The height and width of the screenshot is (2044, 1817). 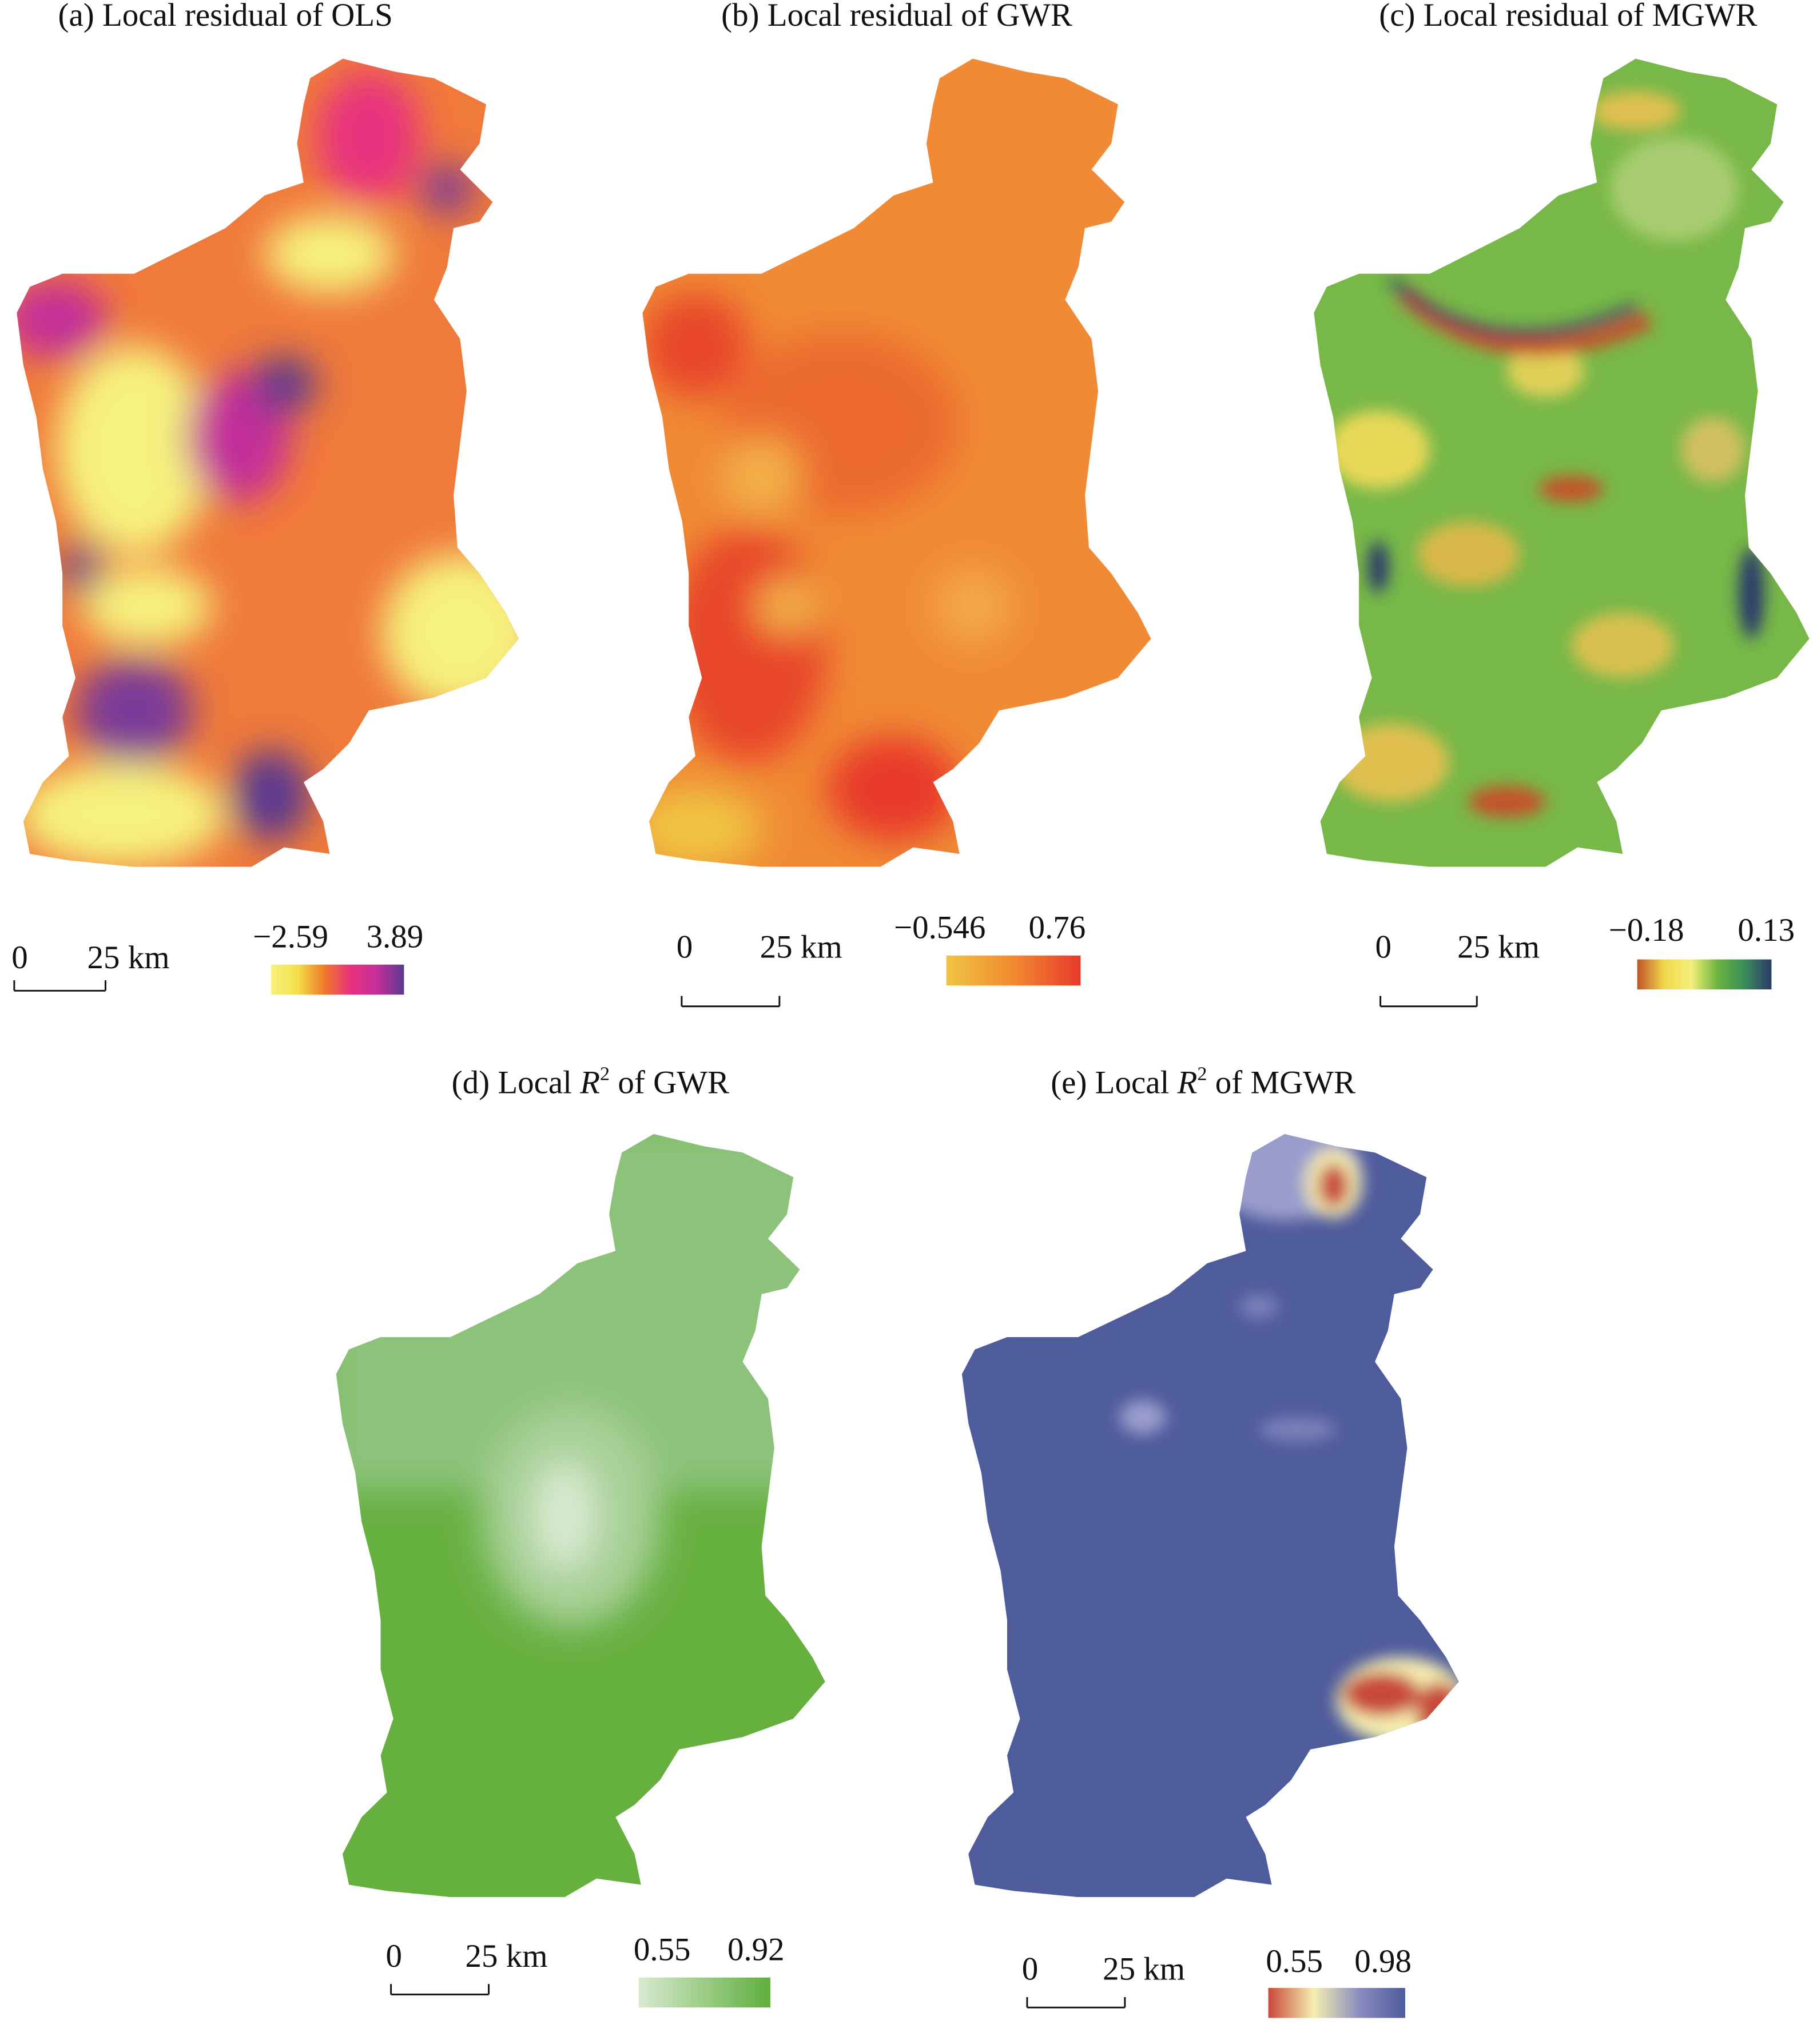 What do you see at coordinates (580, 1516) in the screenshot?
I see `map-gwr-r2` at bounding box center [580, 1516].